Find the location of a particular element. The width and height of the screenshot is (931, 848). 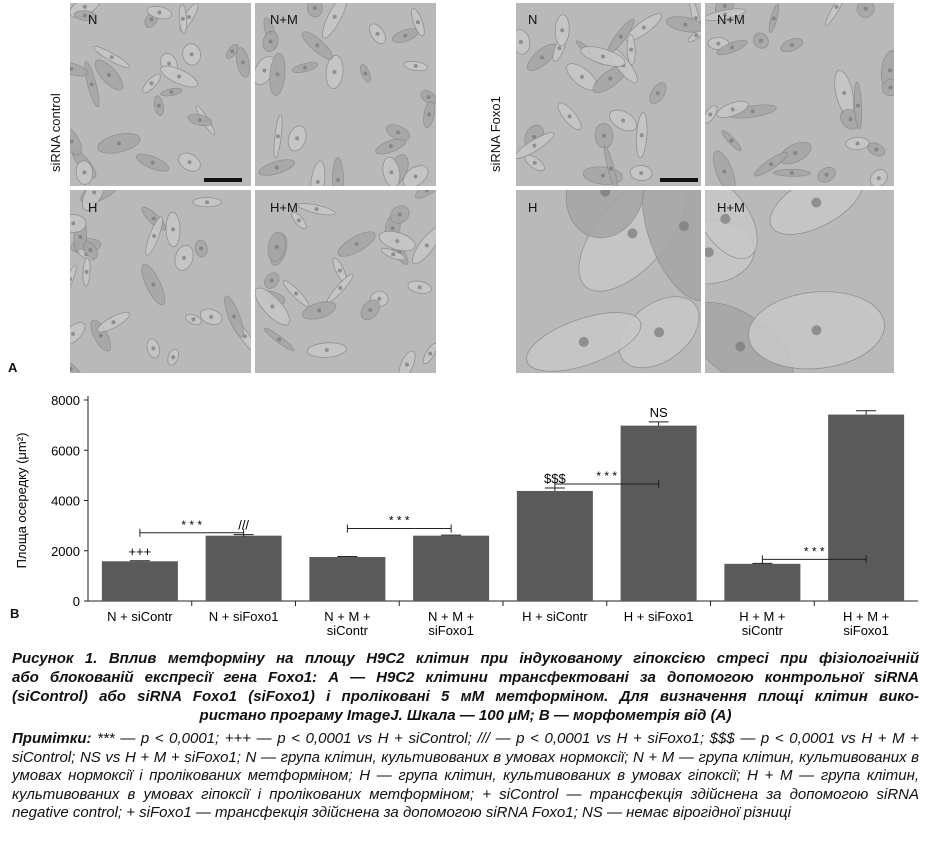

x-tick-label: N + siContr is located at coordinates (140, 616).